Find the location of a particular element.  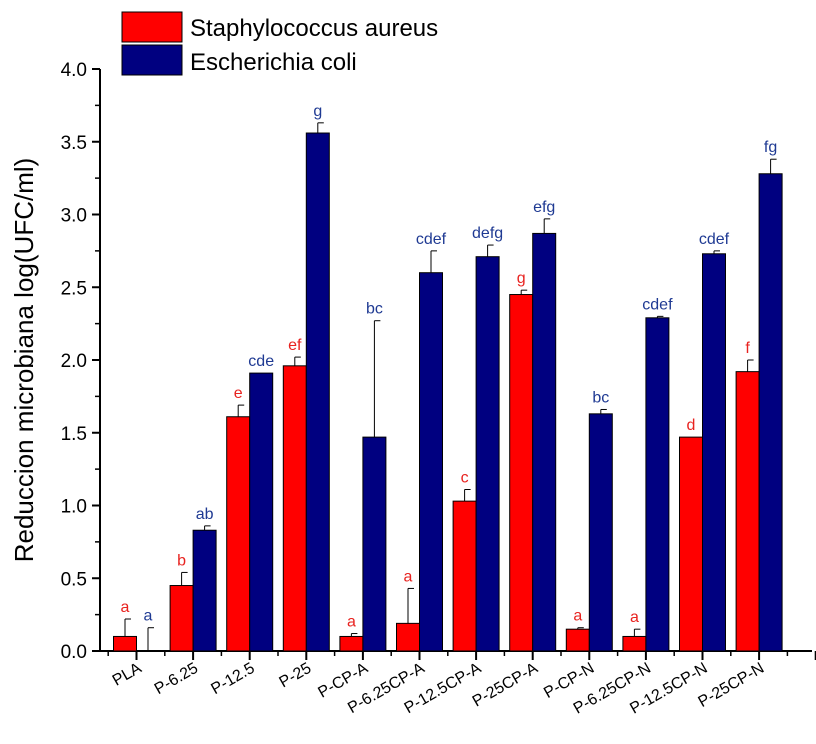

significance-label: d is located at coordinates (691, 425).